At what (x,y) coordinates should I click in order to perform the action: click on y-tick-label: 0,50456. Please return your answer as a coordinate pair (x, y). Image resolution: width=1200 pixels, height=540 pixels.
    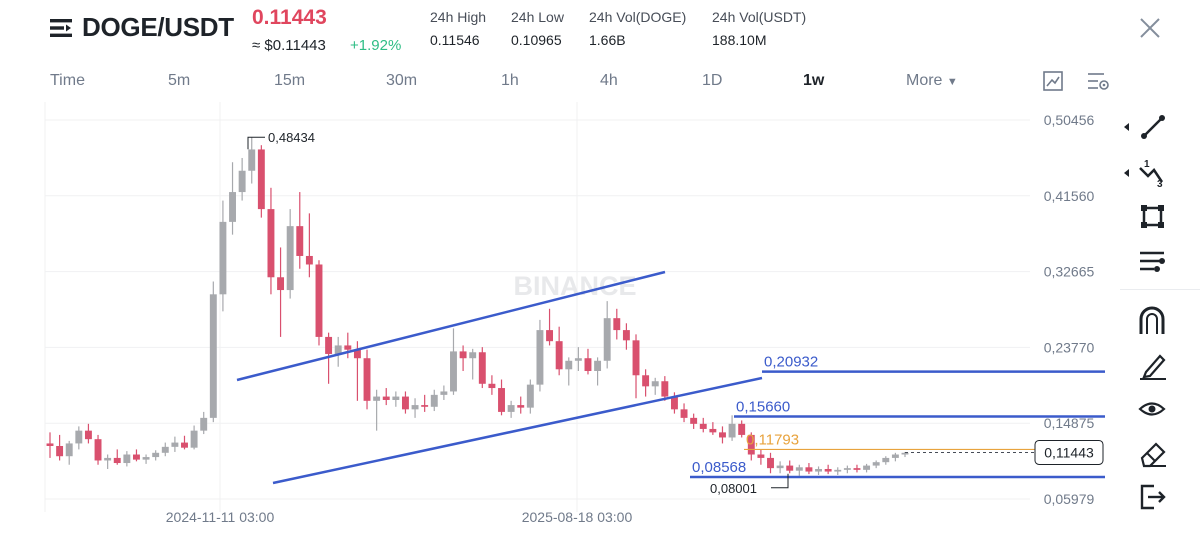
    Looking at the image, I should click on (1069, 120).